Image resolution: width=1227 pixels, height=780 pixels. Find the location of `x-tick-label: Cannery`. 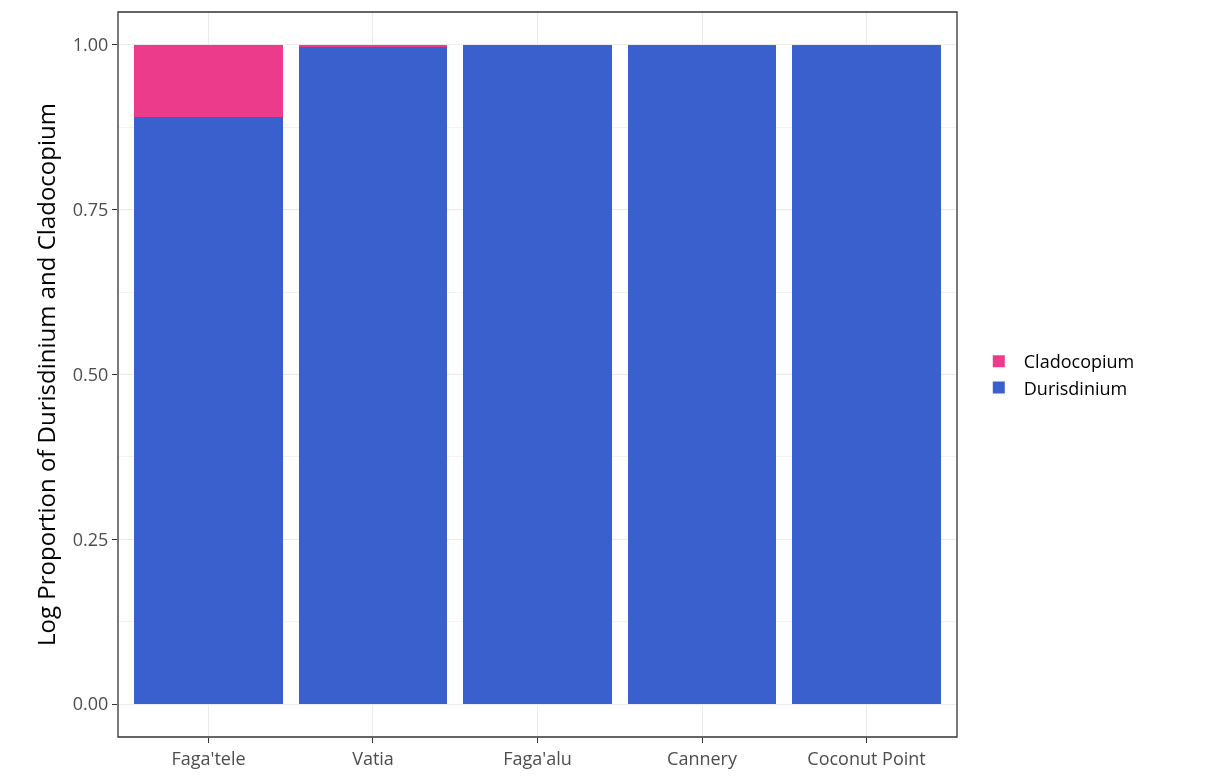

x-tick-label: Cannery is located at coordinates (702, 757).